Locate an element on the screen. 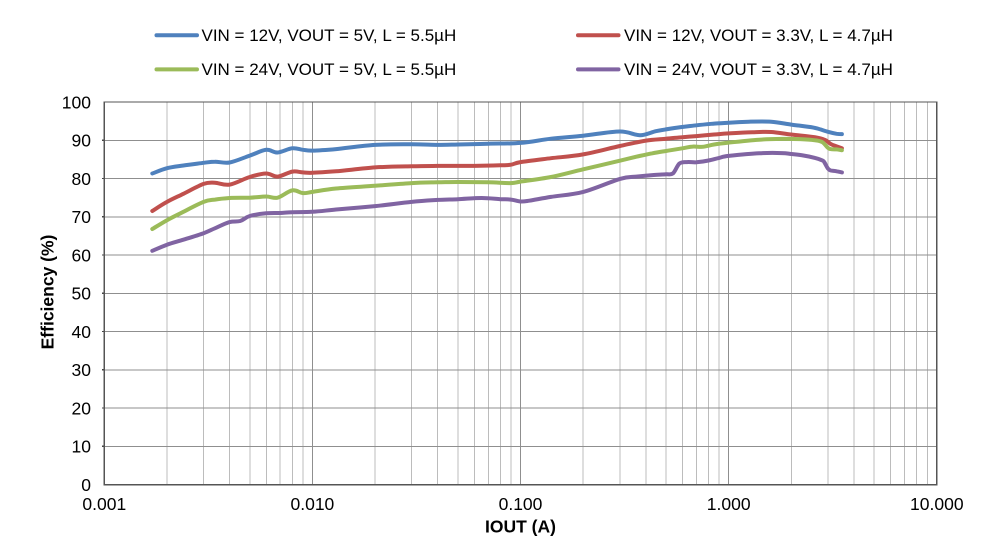 The height and width of the screenshot is (553, 1000). svg-text: 90 is located at coordinates (82, 141).